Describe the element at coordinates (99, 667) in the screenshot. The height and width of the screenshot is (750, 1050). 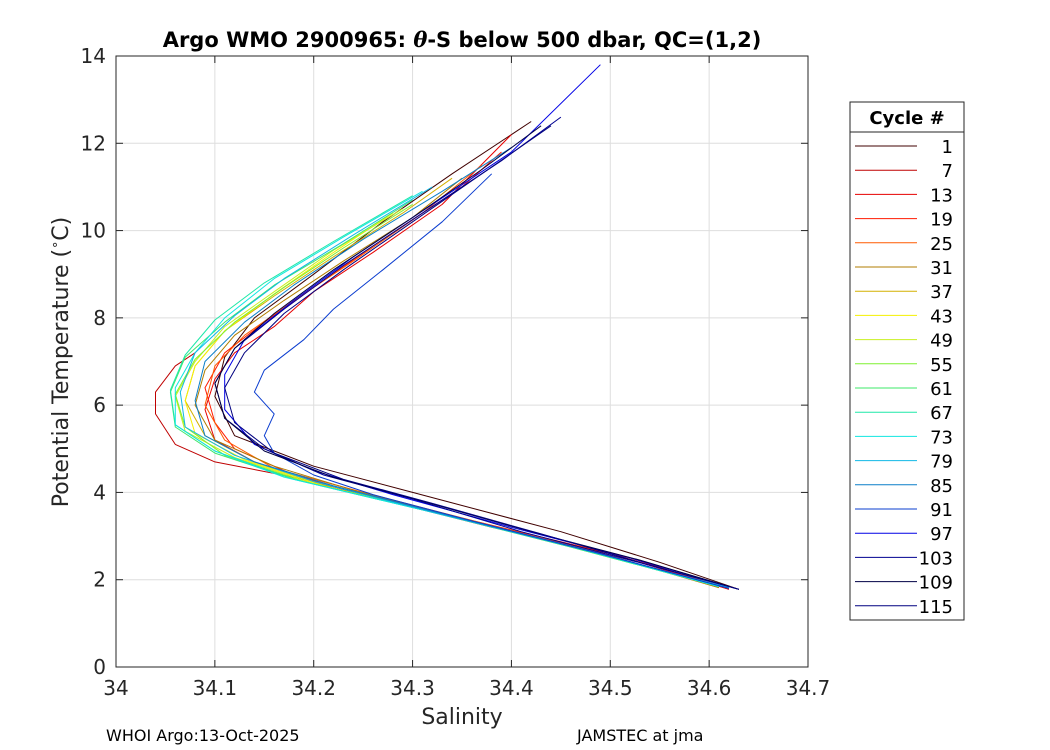
I see `y-tick-label: 0` at that location.